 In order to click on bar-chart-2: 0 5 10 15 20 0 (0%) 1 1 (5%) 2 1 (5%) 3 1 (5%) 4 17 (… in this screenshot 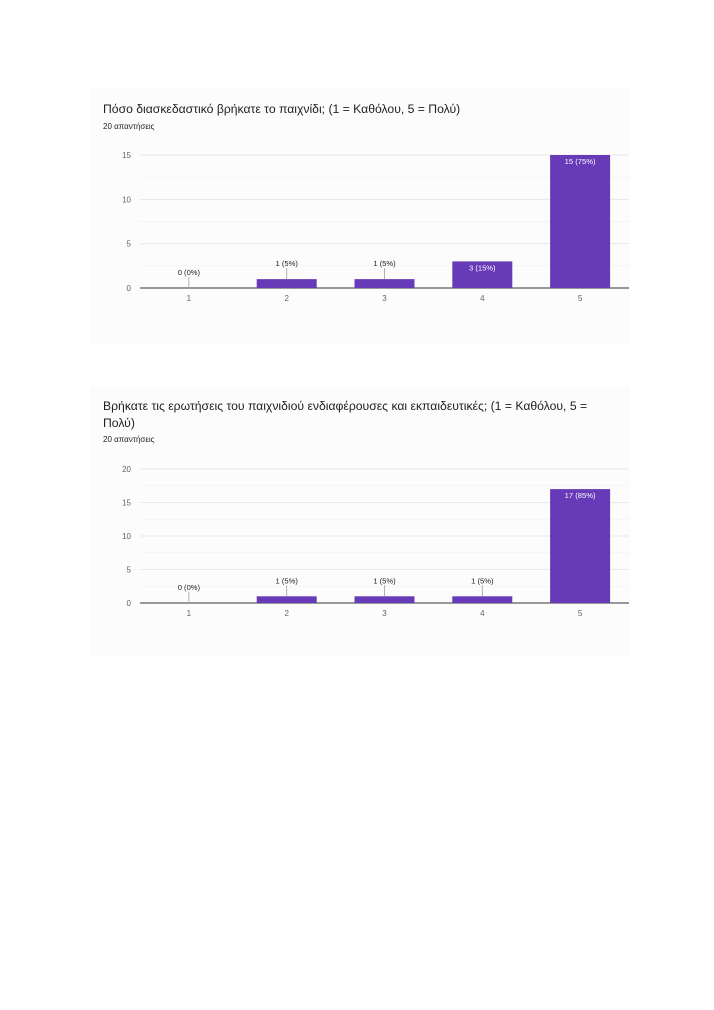, I will do `click(375, 541)`.